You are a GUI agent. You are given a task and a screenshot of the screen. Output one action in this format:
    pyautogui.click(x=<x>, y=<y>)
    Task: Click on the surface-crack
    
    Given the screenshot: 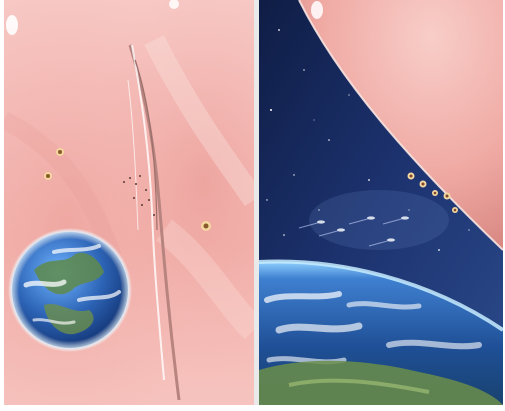 What is the action you would take?
    pyautogui.click(x=154, y=222)
    